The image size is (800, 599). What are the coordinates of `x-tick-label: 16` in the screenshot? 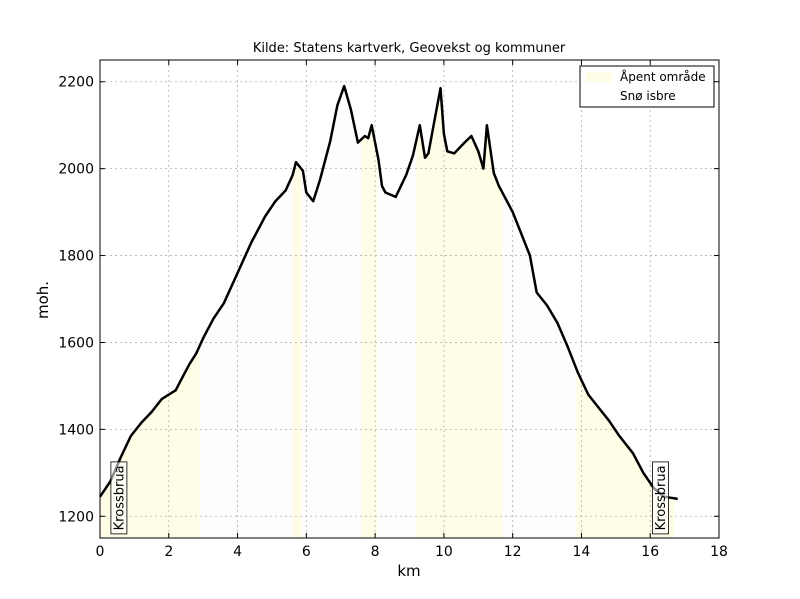 It's located at (650, 552).